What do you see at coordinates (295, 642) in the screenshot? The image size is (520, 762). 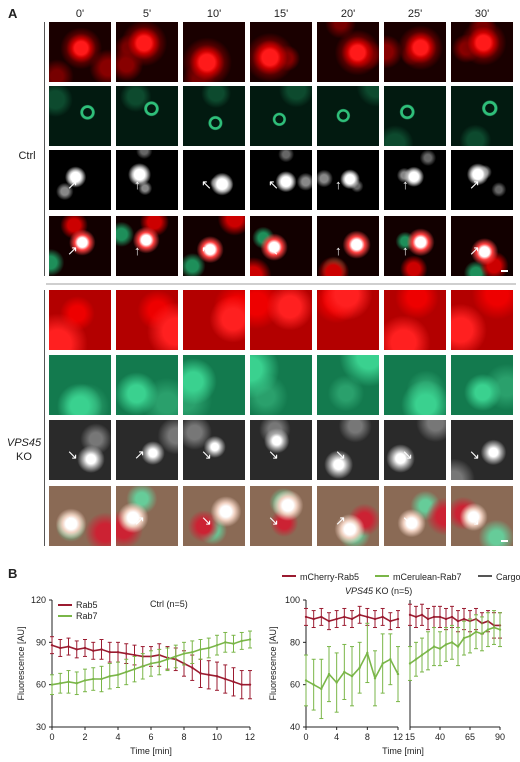 I see `y-tick-label: 80` at bounding box center [295, 642].